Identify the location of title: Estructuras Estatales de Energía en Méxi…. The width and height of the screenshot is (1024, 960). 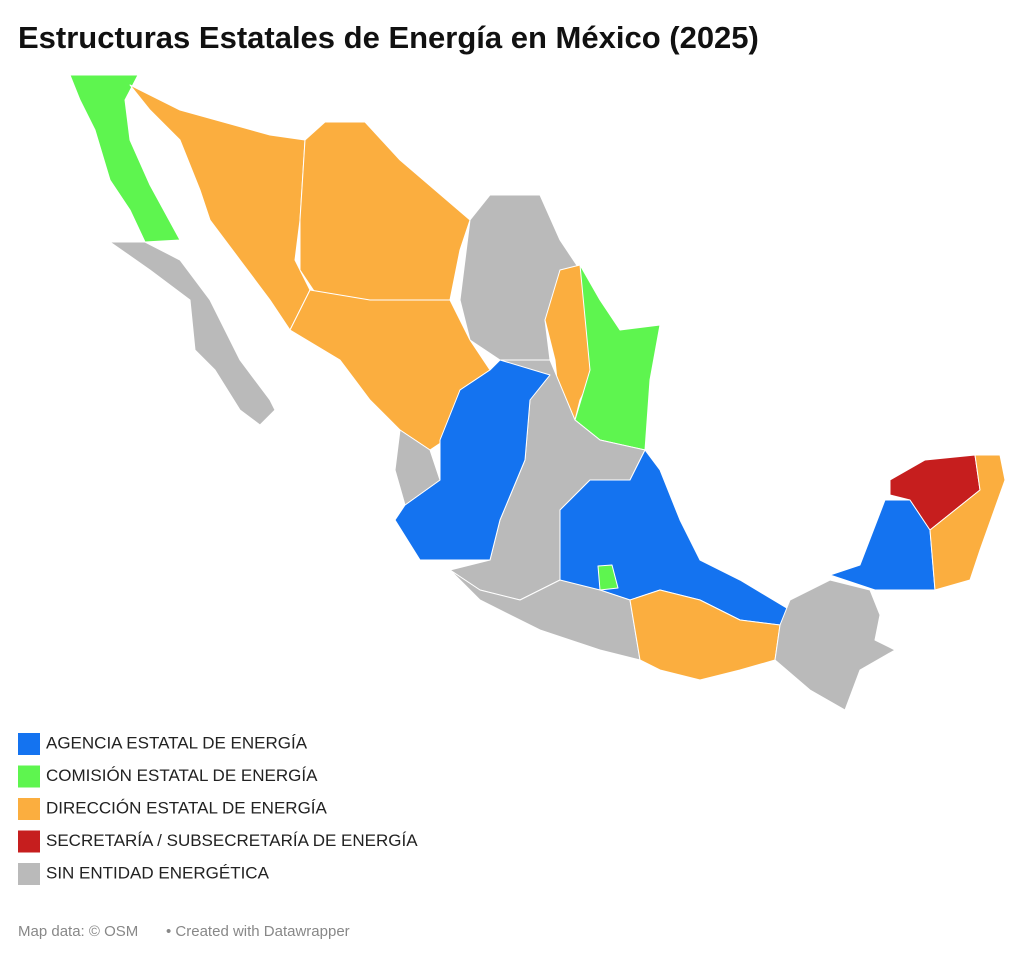
(388, 37).